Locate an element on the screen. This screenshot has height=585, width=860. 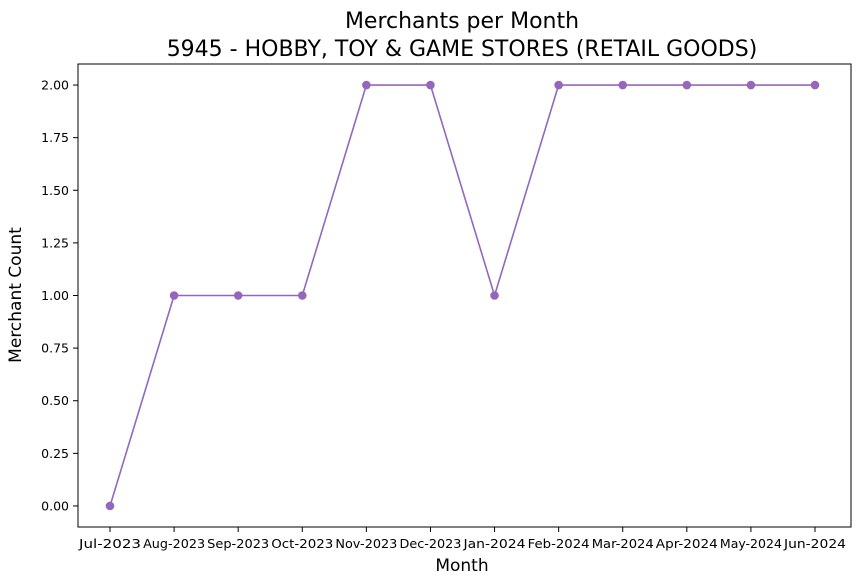
y-tick-label: 1.50 is located at coordinates (55, 190).